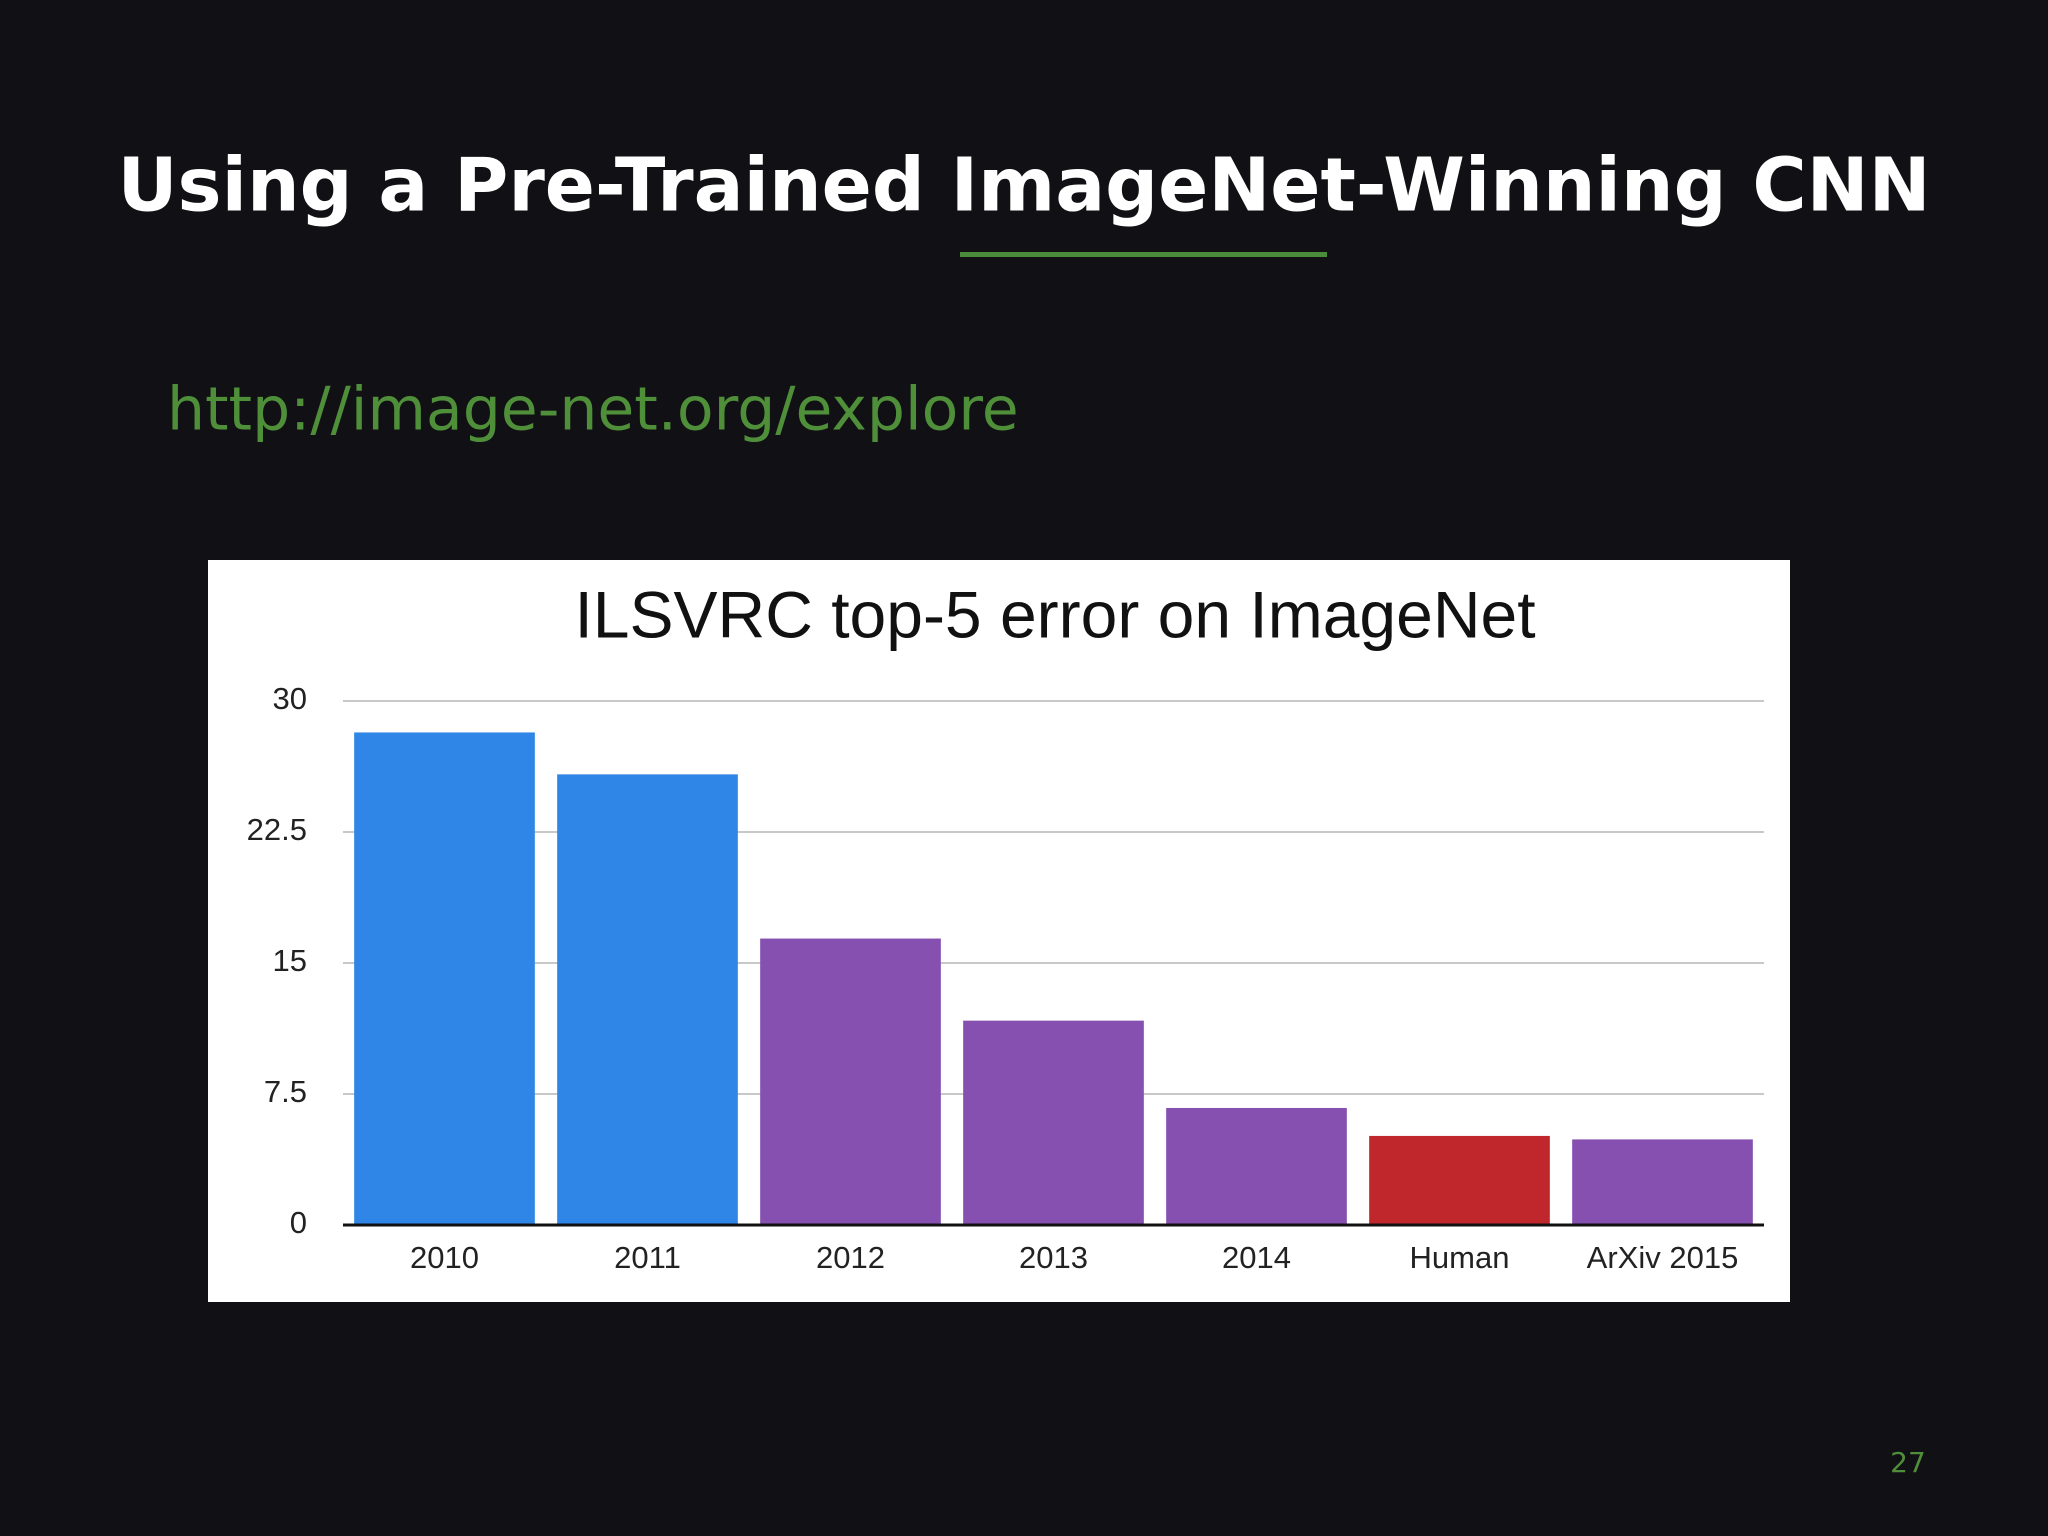 This screenshot has width=2048, height=1536. What do you see at coordinates (1053, 1257) in the screenshot?
I see `x-tick-label: 2013` at bounding box center [1053, 1257].